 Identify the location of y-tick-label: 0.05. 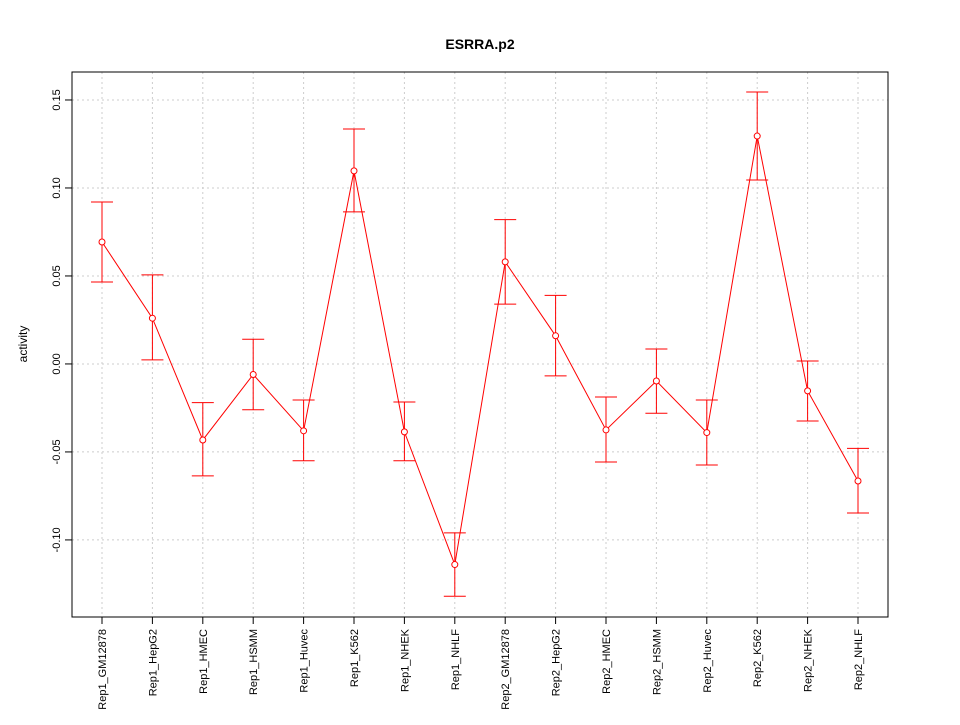
(57, 275).